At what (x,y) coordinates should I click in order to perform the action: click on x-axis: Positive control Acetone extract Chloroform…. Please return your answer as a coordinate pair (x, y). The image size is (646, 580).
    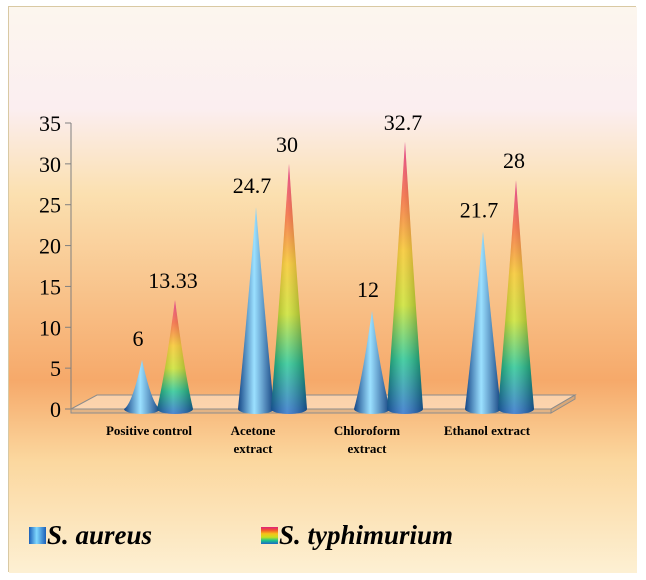
    Looking at the image, I should click on (318, 439).